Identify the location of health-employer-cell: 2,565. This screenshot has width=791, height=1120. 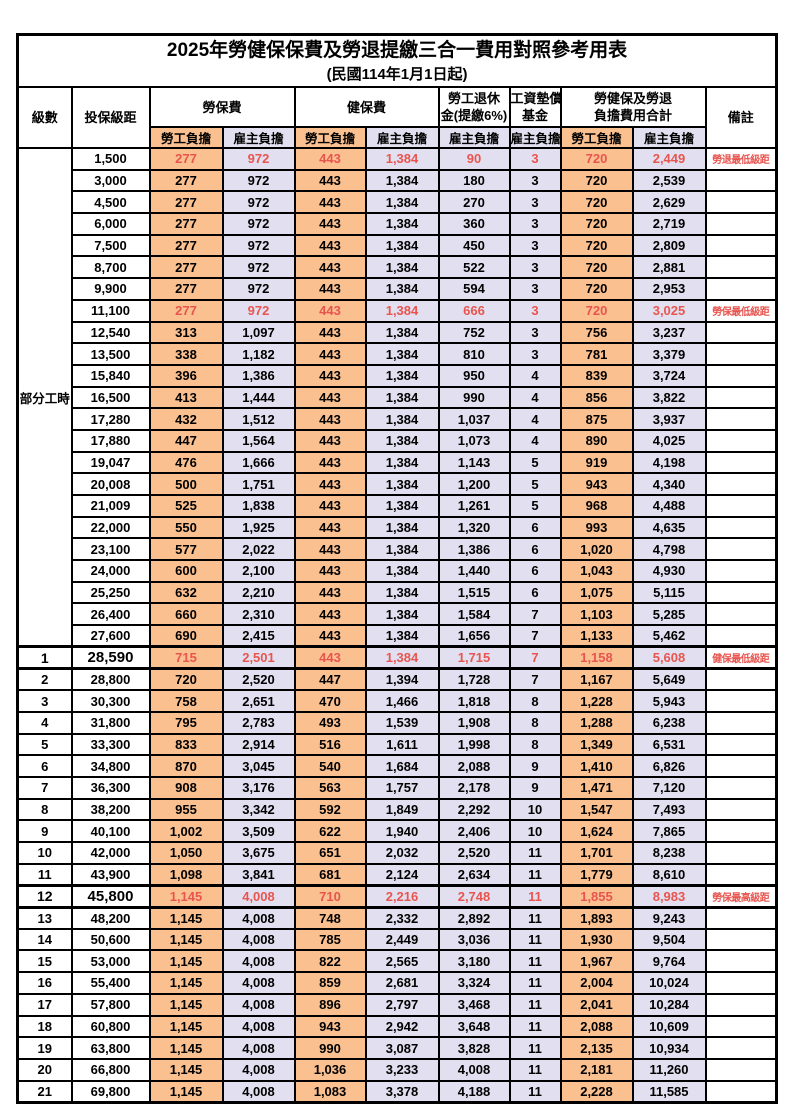
(402, 961).